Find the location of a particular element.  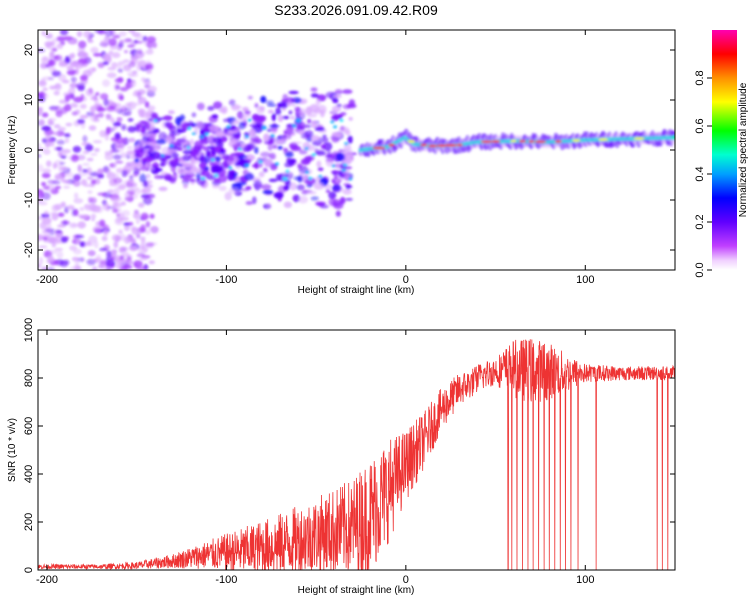

x-tick-label: 100 is located at coordinates (585, 580).